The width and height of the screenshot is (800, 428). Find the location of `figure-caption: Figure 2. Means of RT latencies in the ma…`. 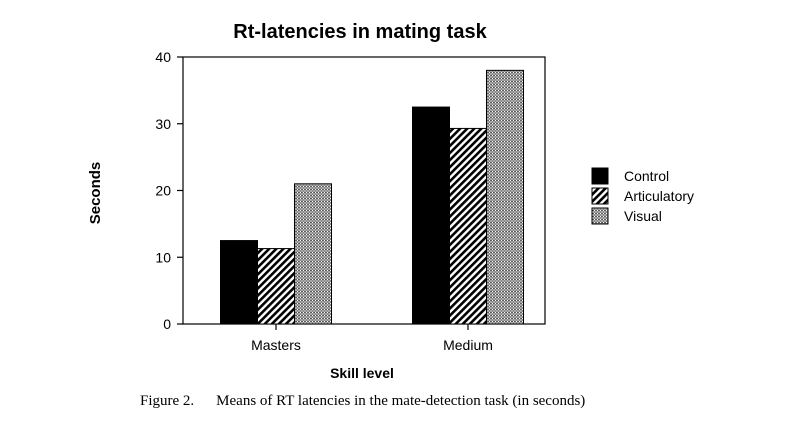

figure-caption: Figure 2. Means of RT latencies in the ma… is located at coordinates (460, 401).